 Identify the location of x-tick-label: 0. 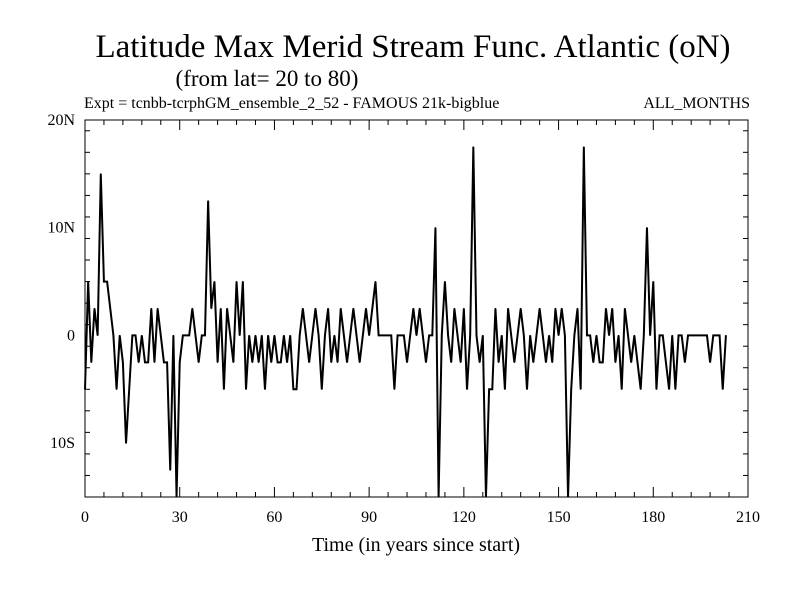
(85, 517).